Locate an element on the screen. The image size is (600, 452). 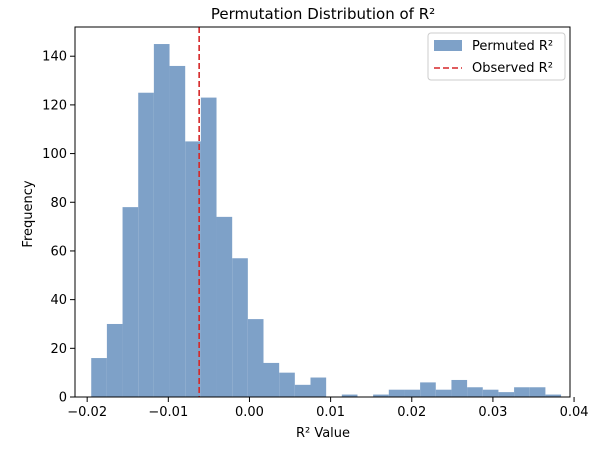
y-axis-title: Frequency is located at coordinates (28, 213).